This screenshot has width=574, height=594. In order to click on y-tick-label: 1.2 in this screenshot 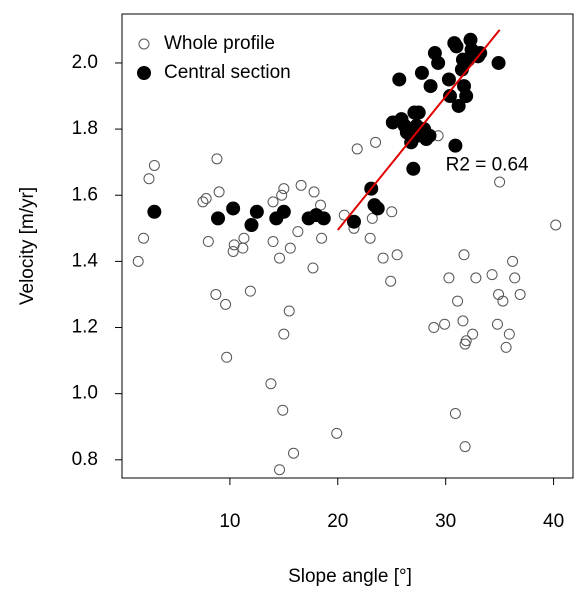, I will do `click(85, 327)`.